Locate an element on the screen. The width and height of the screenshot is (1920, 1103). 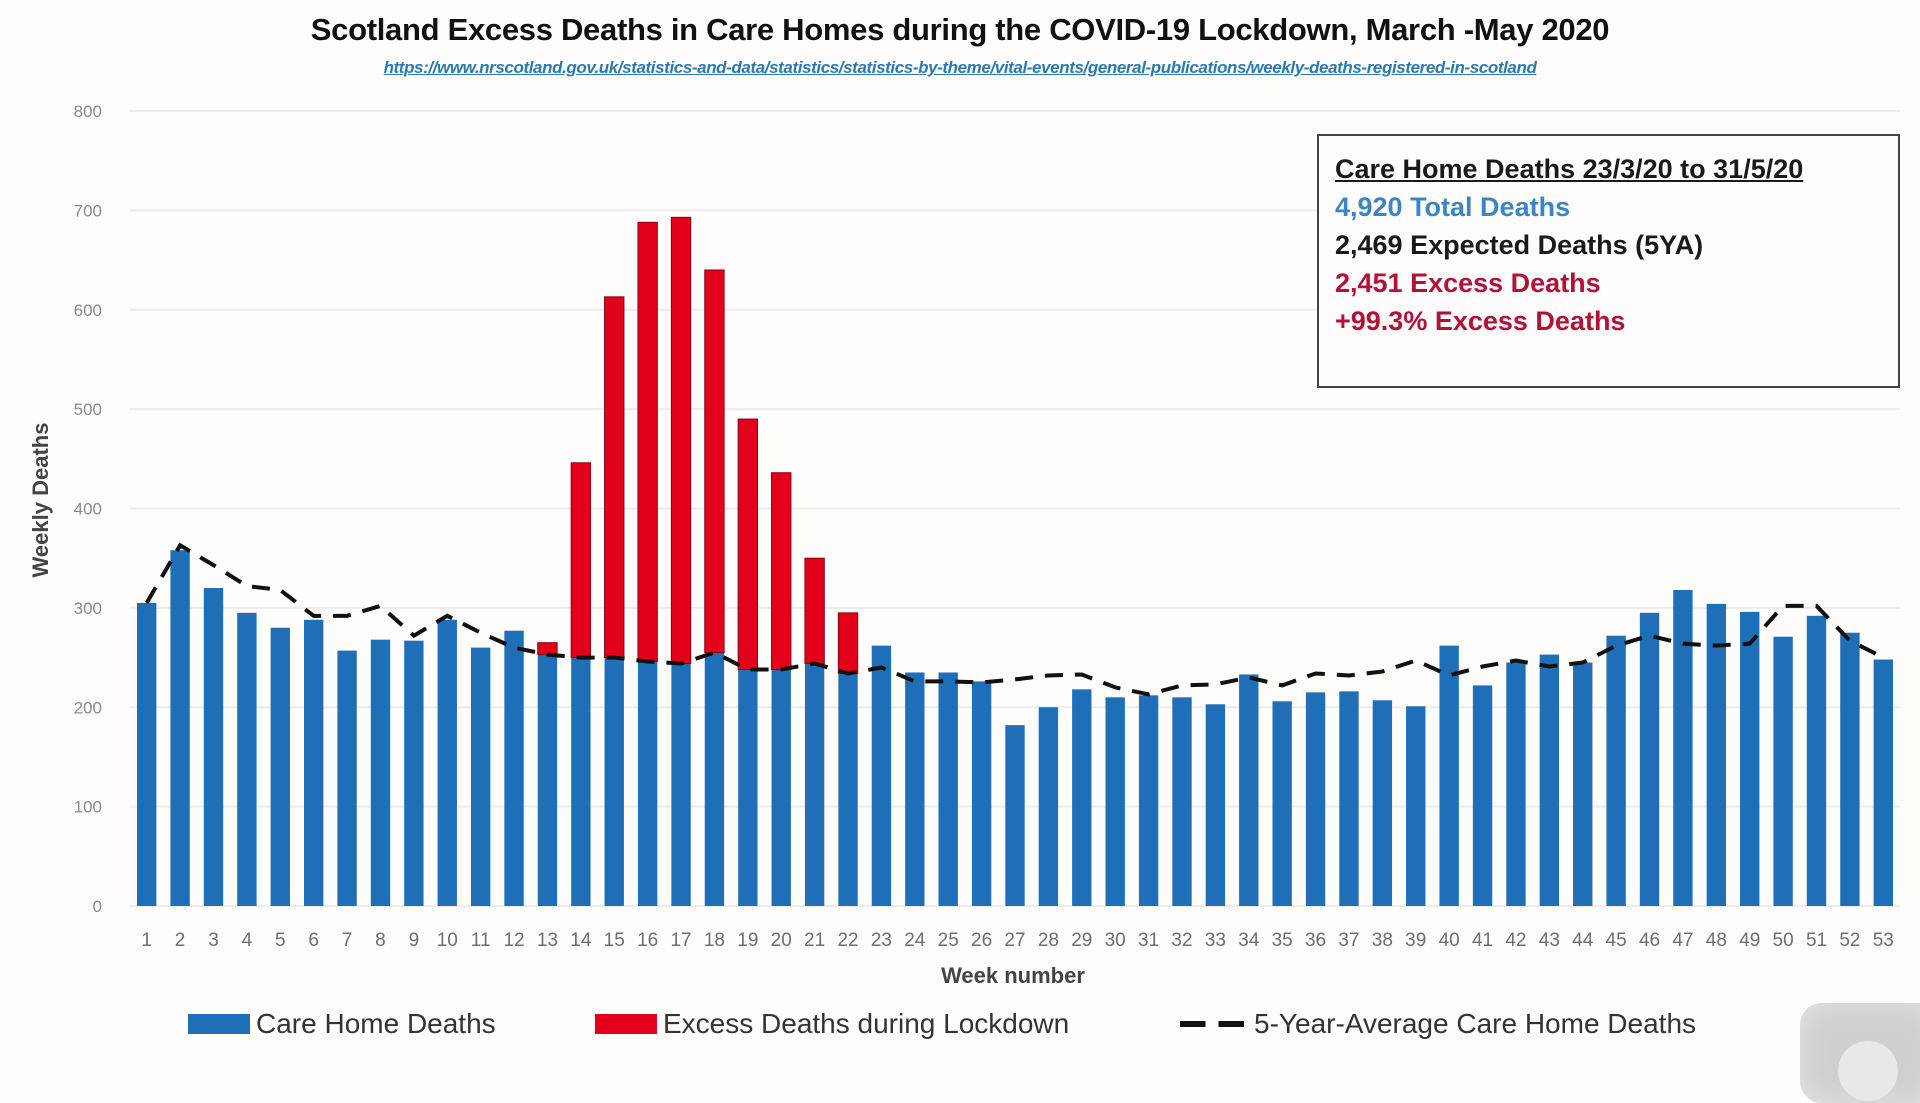
legend-item-care-home: Care Home Deaths is located at coordinates (342, 1024).